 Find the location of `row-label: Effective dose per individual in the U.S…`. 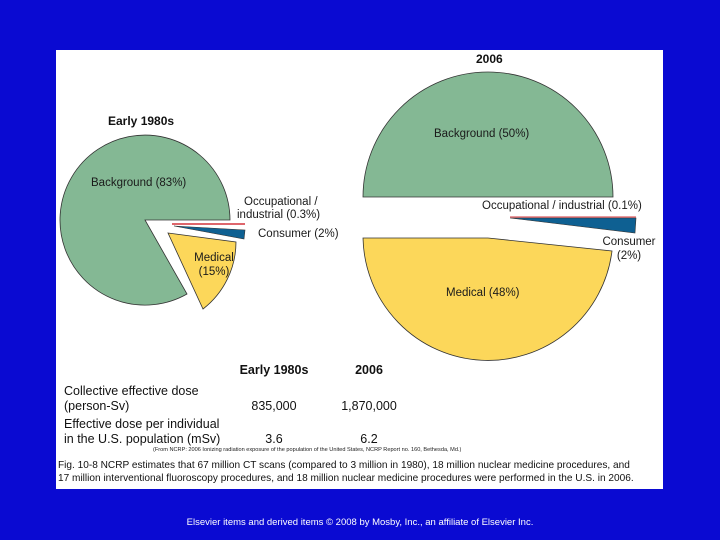

row-label: Effective dose per individual in the U.S… is located at coordinates (144, 430).